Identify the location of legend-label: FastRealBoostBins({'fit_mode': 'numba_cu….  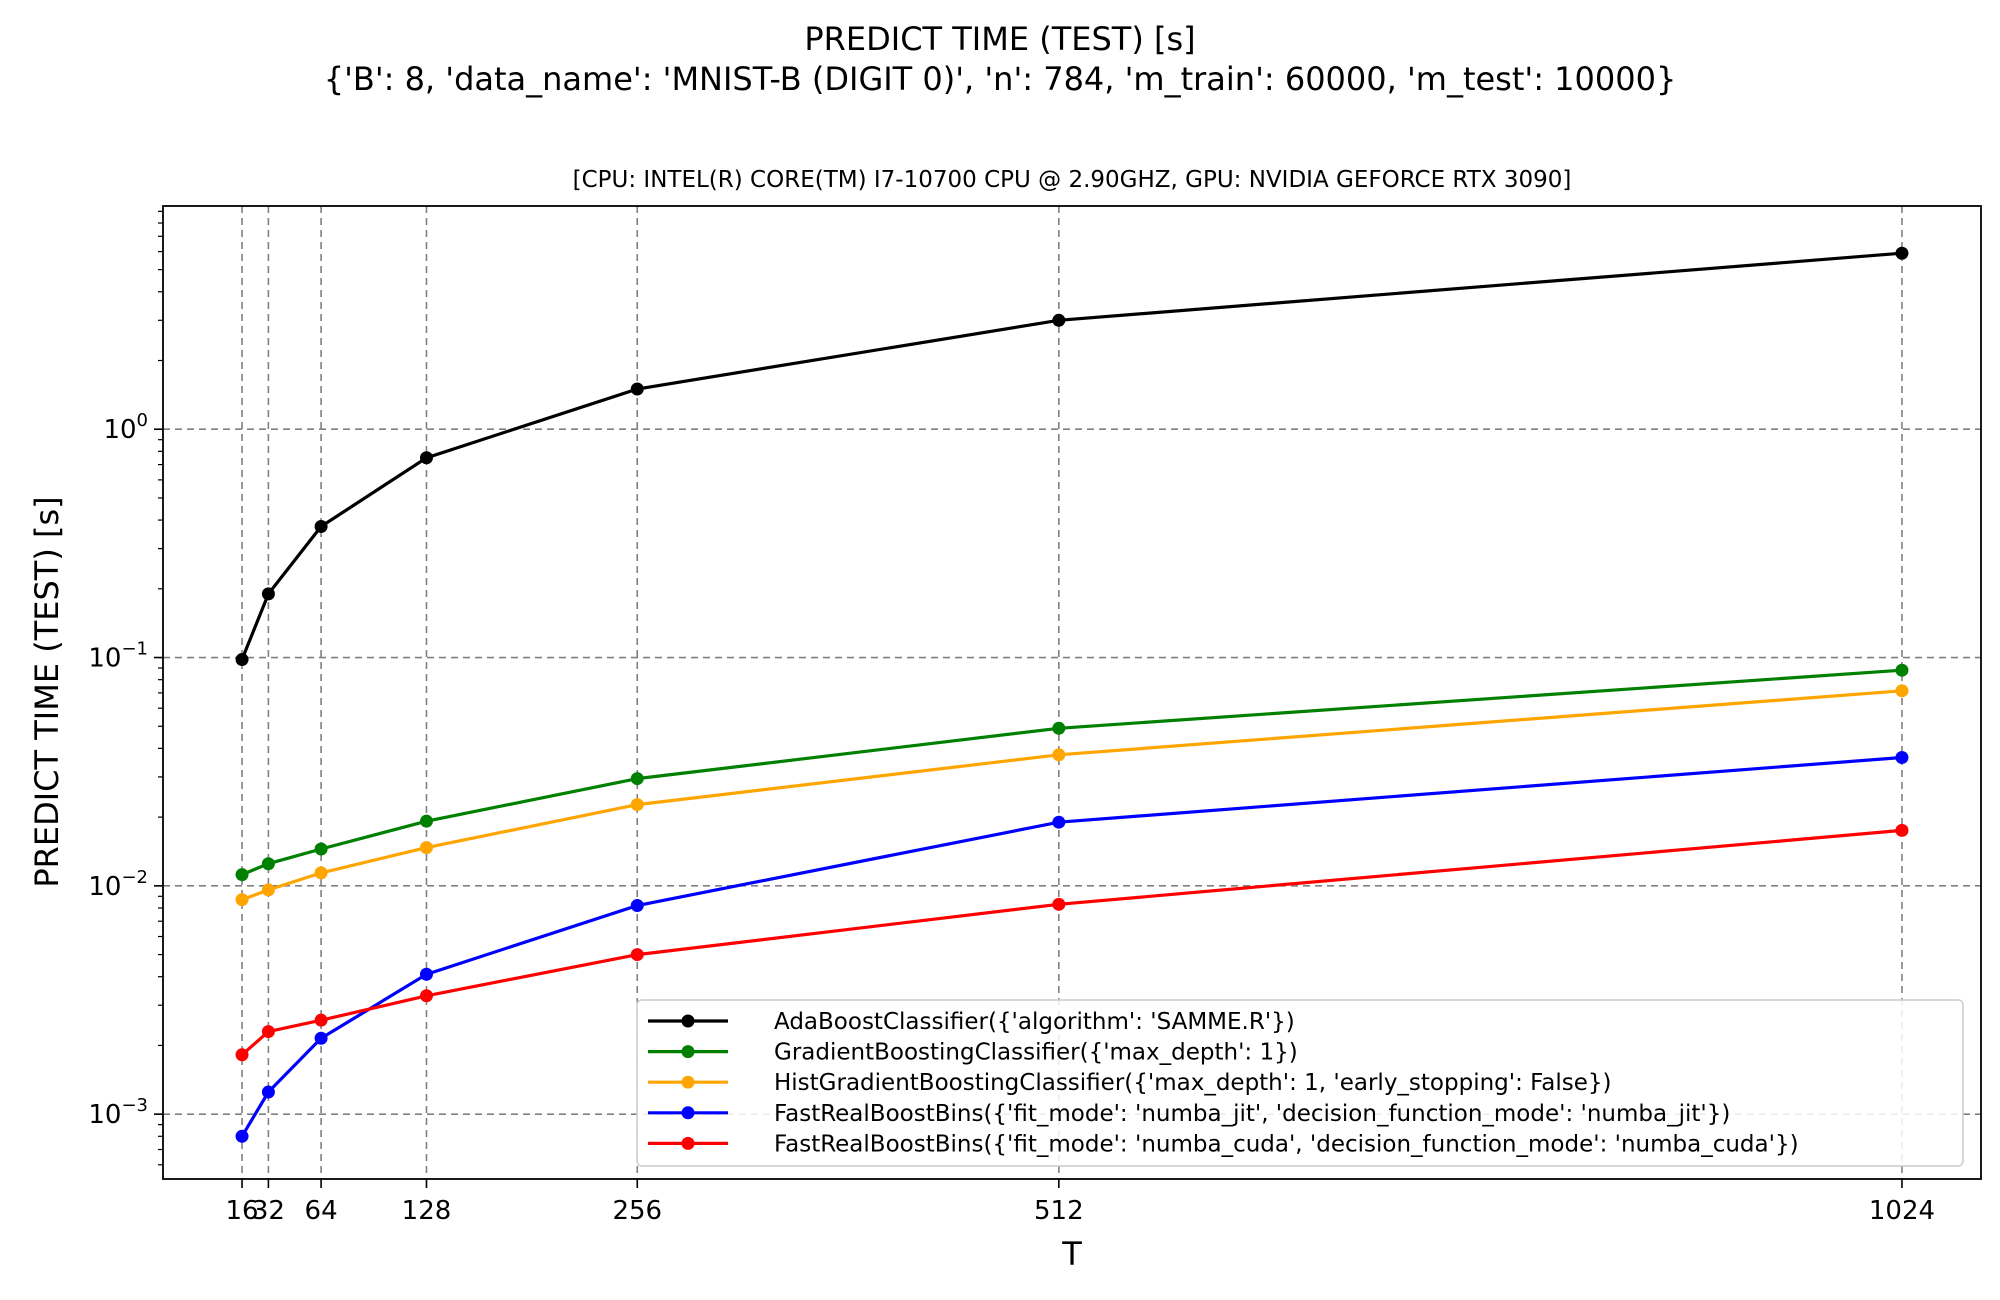
(1286, 1144).